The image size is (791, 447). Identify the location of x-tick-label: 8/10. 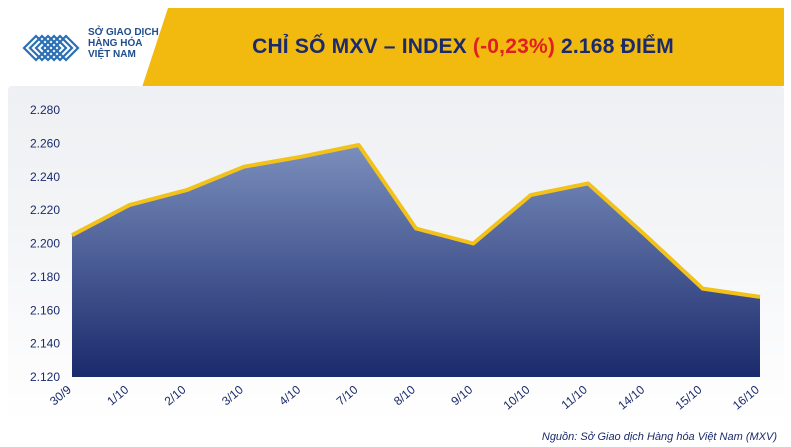
(404, 395).